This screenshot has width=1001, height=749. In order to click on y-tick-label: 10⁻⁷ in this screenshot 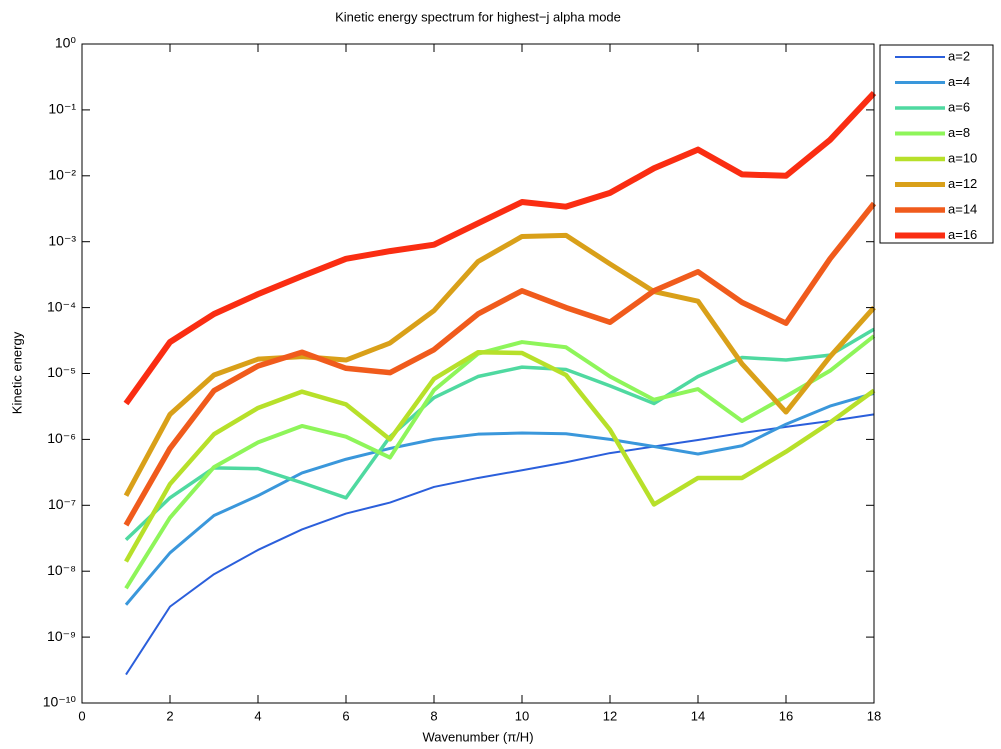, I will do `click(62, 504)`.